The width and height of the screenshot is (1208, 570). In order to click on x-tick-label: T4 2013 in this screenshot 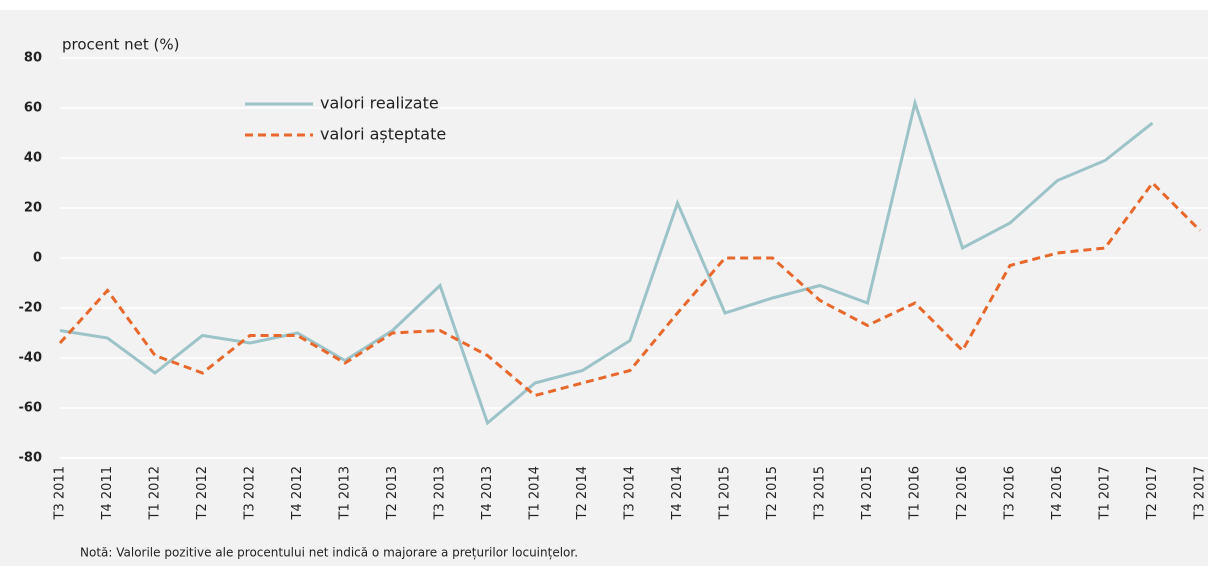, I will do `click(487, 493)`.